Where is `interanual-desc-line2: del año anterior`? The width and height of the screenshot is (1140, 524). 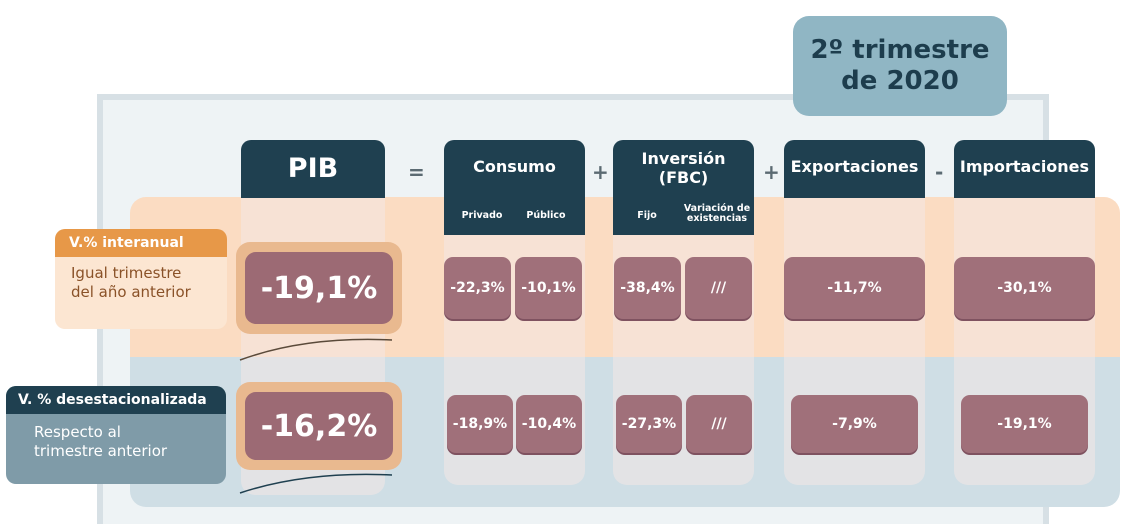 interanual-desc-line2: del año anterior is located at coordinates (131, 292).